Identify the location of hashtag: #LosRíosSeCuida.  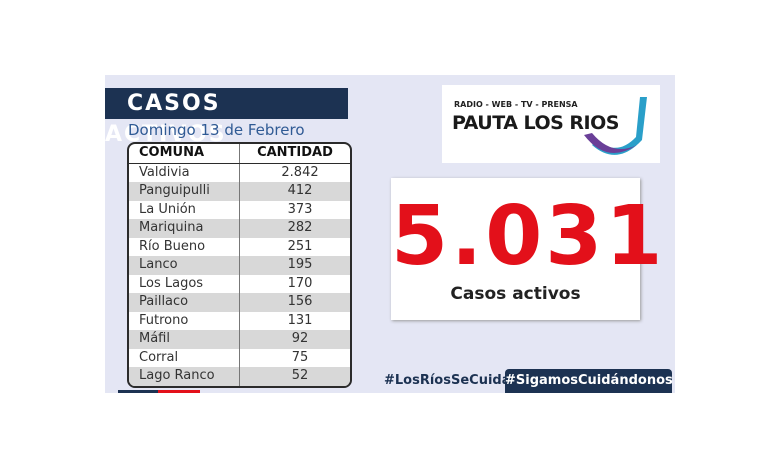
(447, 380).